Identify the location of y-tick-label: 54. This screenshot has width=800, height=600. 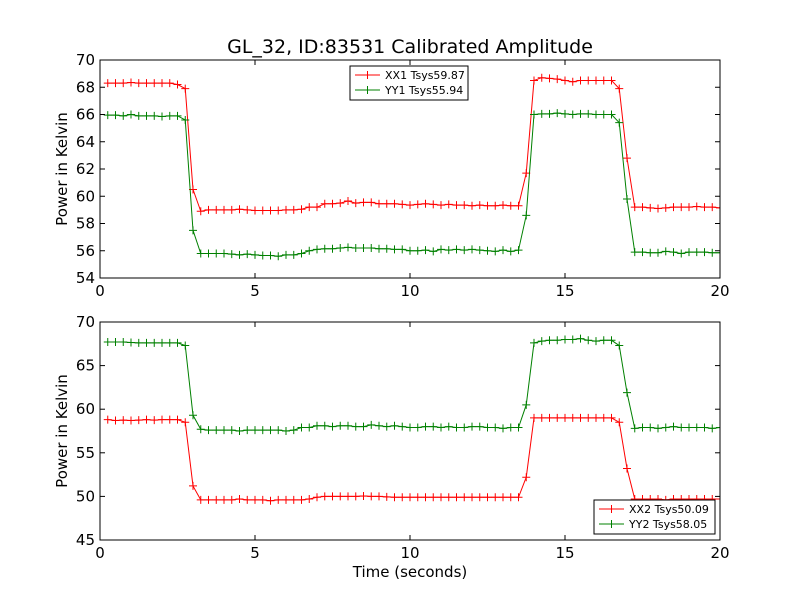
(85, 278).